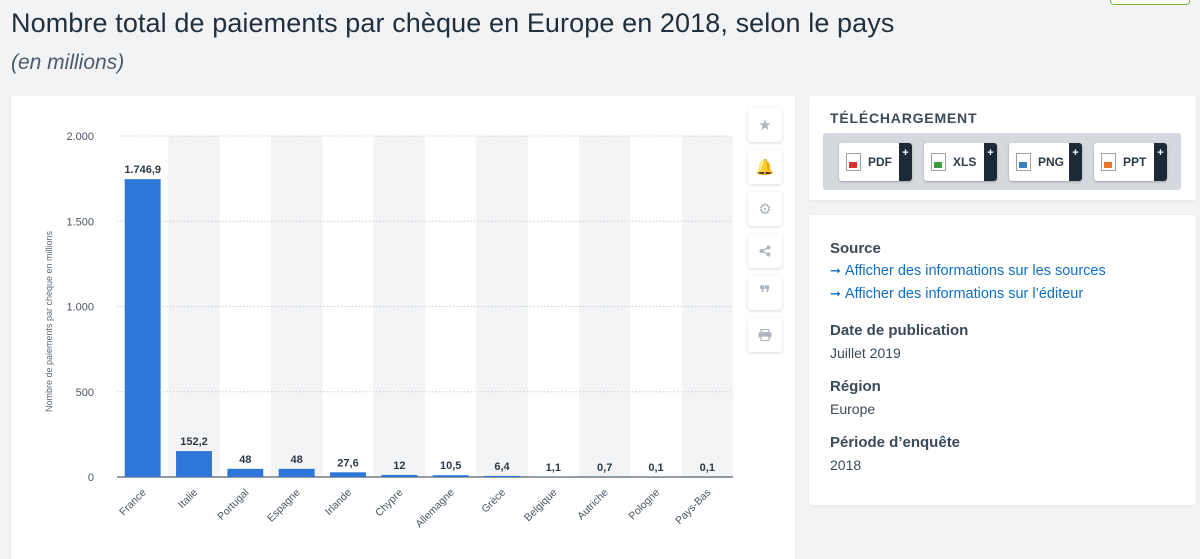 This screenshot has width=1200, height=559. Describe the element at coordinates (1002, 161) in the screenshot. I see `download-bar: PDF + XLS + PNG + PPT +` at that location.